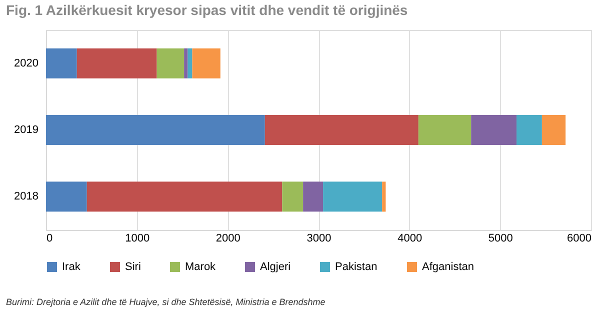  Describe the element at coordinates (71, 267) in the screenshot. I see `legend-label: Irak` at that location.